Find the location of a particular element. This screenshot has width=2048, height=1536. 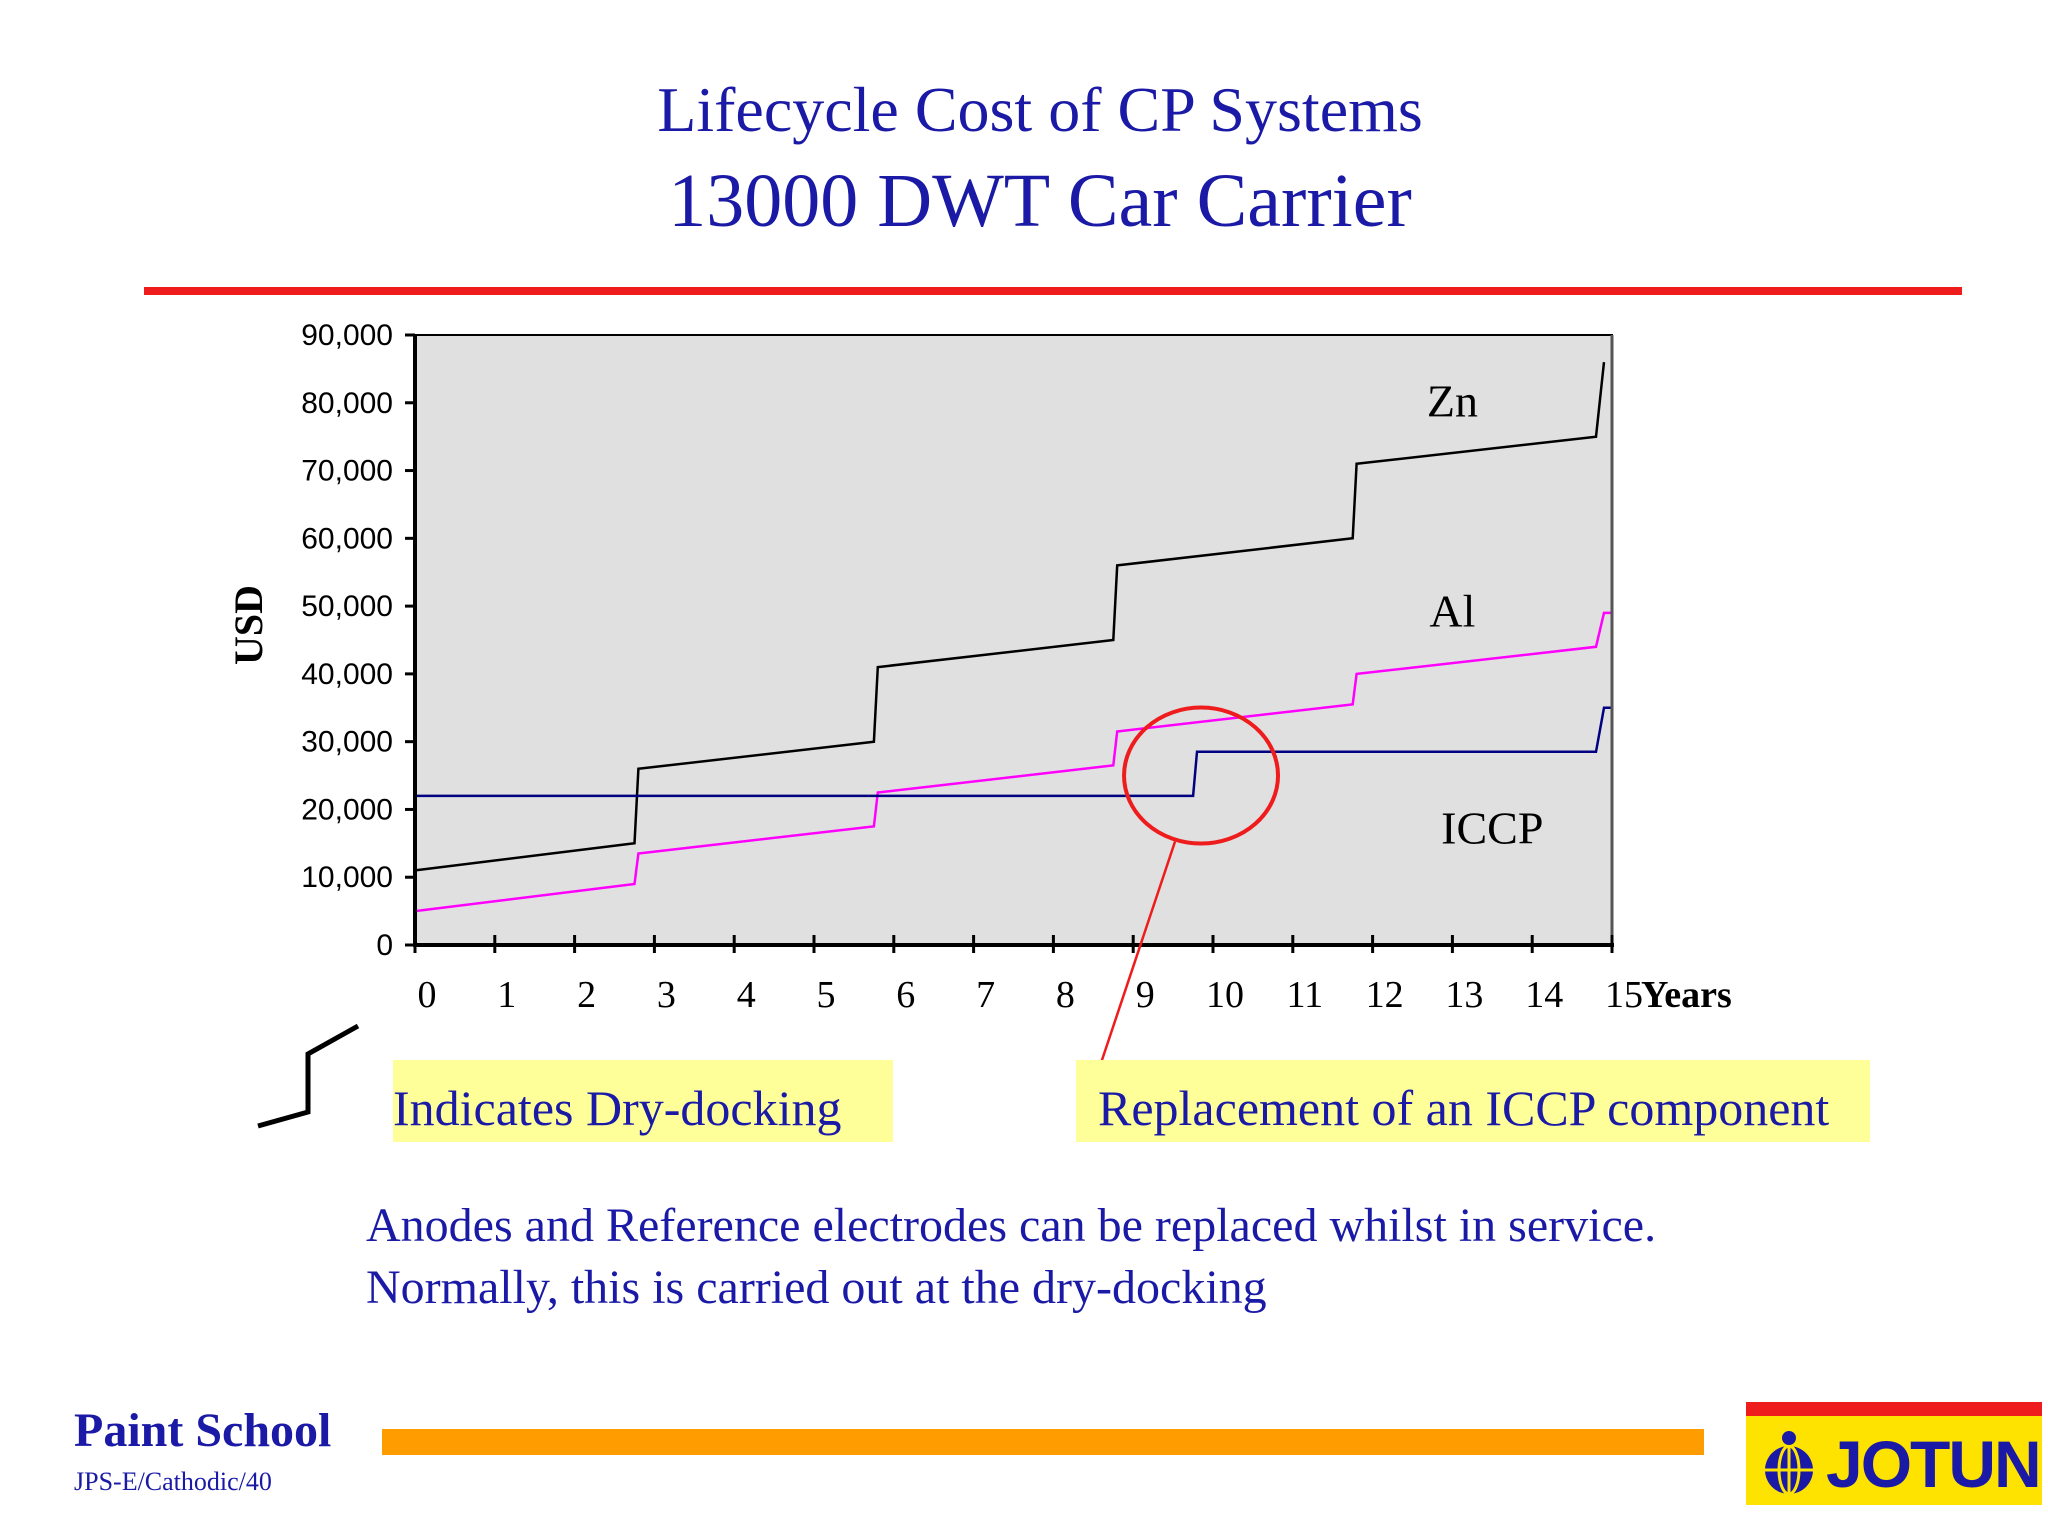

y-tick-label: 10,000 is located at coordinates (347, 877).